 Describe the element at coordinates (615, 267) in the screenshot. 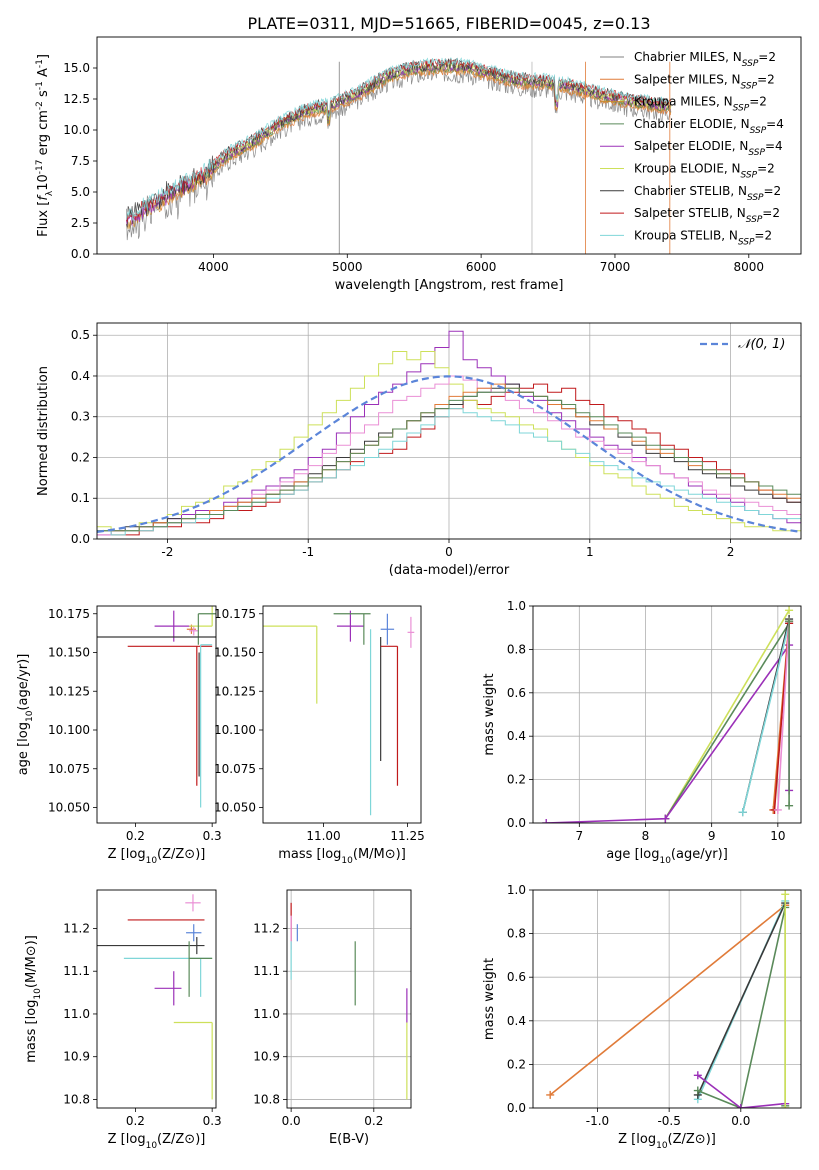

I see `x-tick-label: 7000` at that location.